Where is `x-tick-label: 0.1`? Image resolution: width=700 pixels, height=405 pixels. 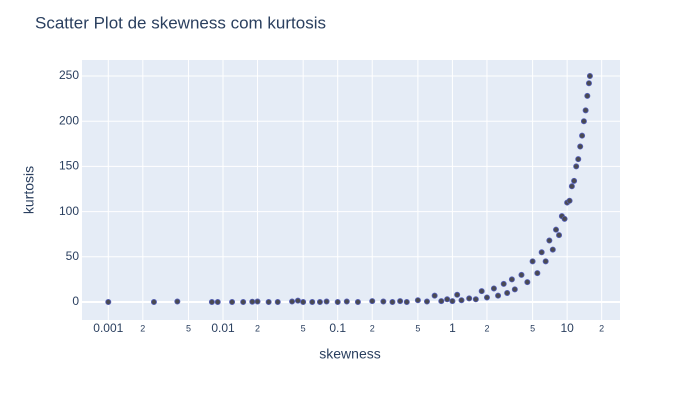
x-tick-label: 0.1 is located at coordinates (337, 328).